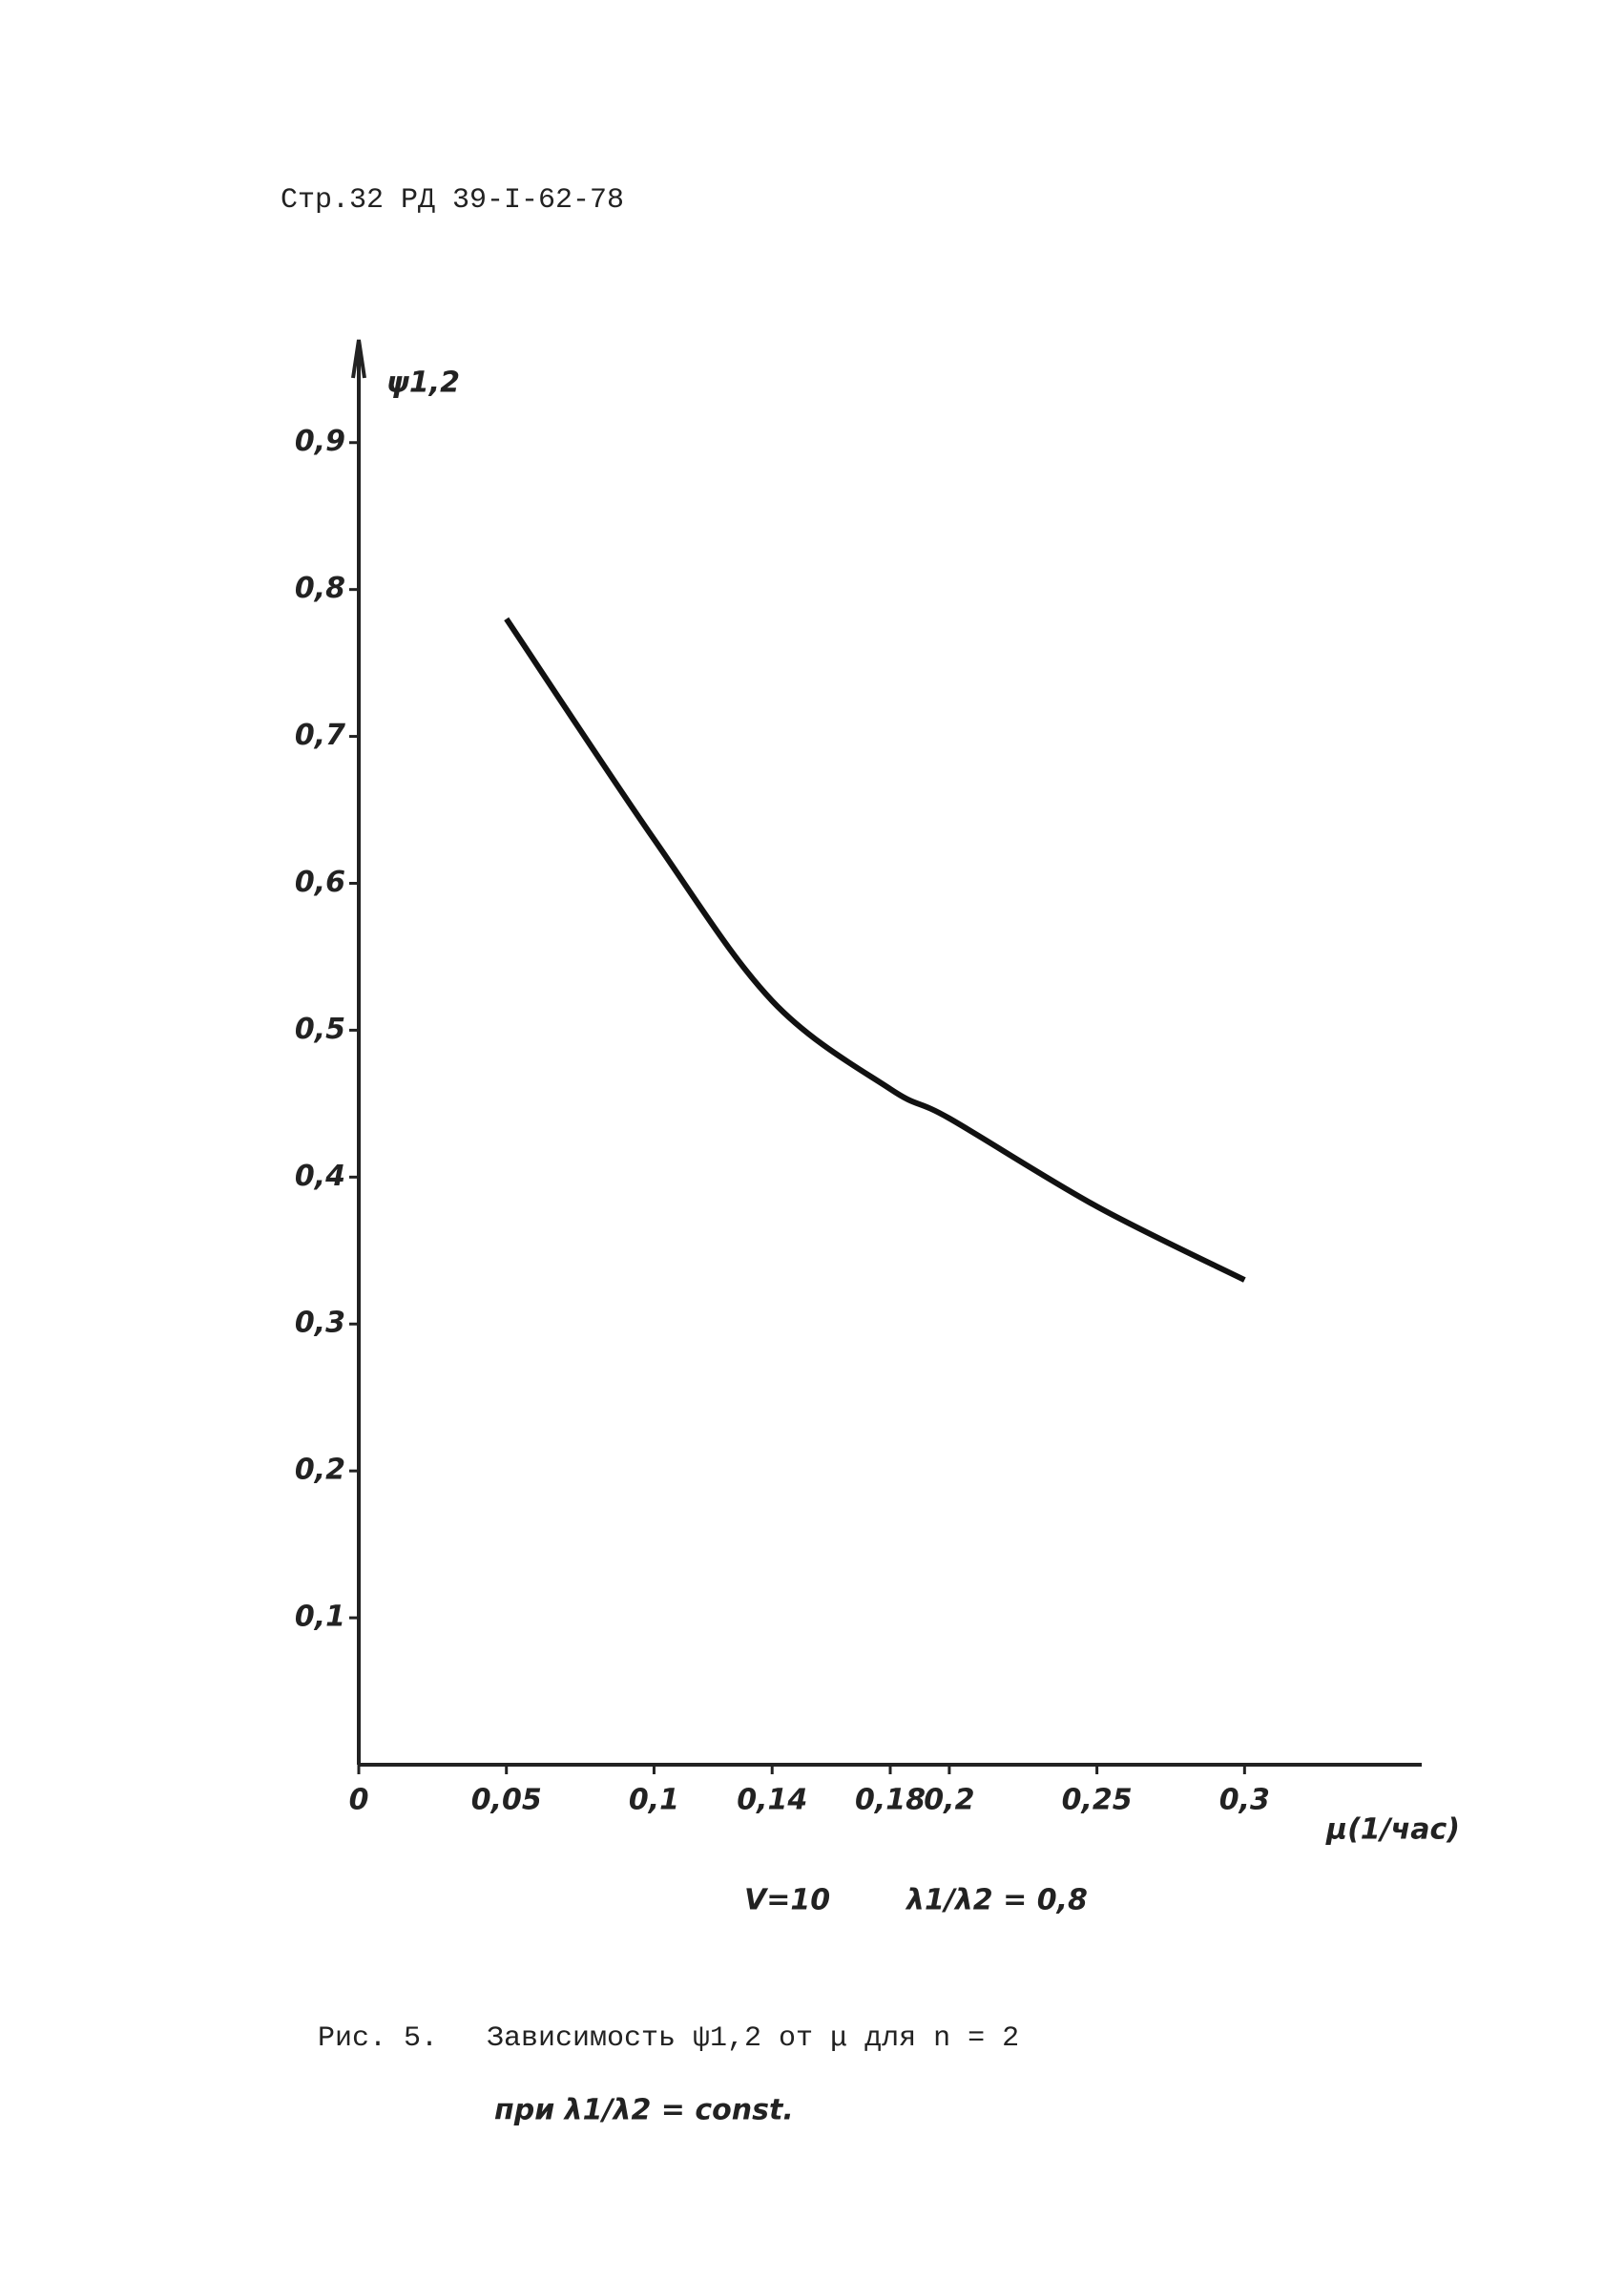 This screenshot has width=1624, height=2282. I want to click on x-tick-label: 0,2, so click(949, 1800).